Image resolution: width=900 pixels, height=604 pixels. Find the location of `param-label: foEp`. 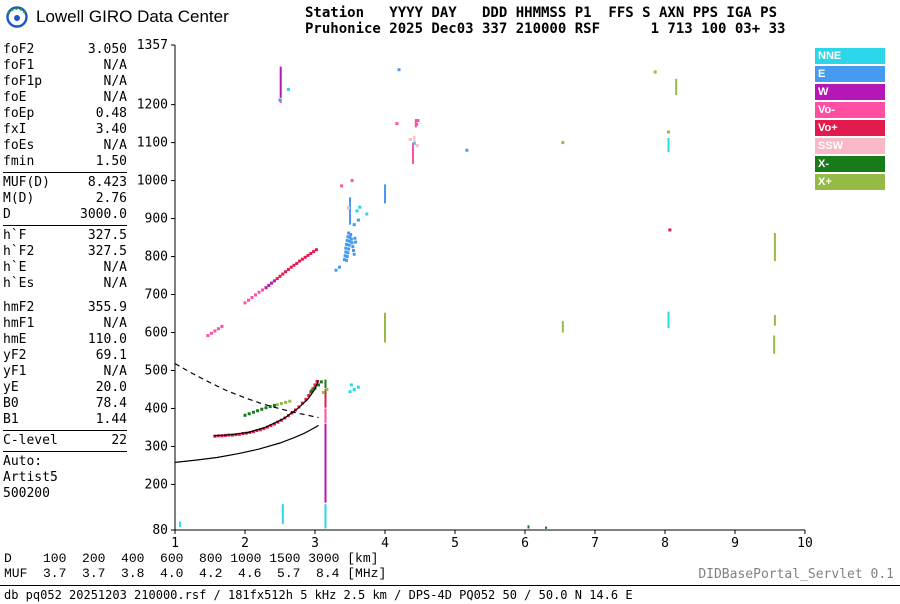

param-label: foEp is located at coordinates (19, 113).